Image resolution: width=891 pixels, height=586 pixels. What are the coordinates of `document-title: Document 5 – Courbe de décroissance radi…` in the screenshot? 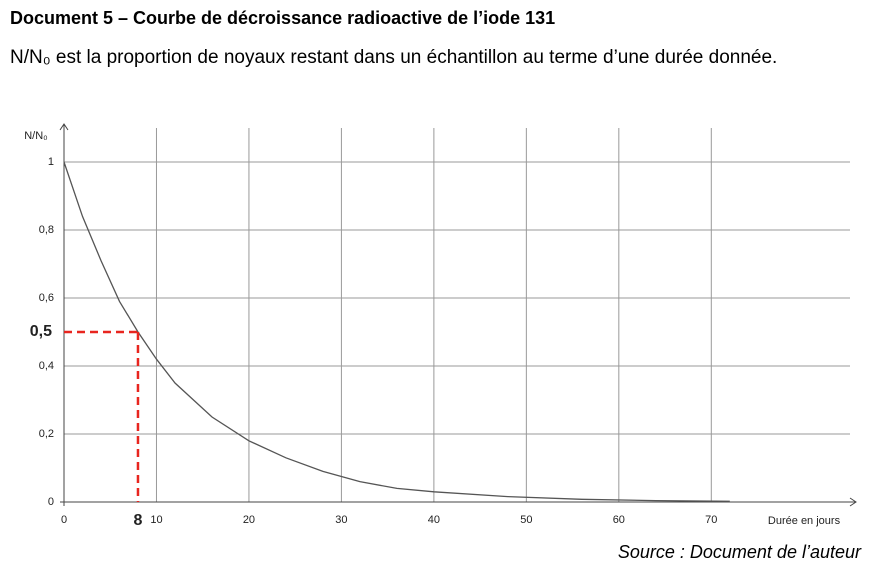 It's located at (283, 18).